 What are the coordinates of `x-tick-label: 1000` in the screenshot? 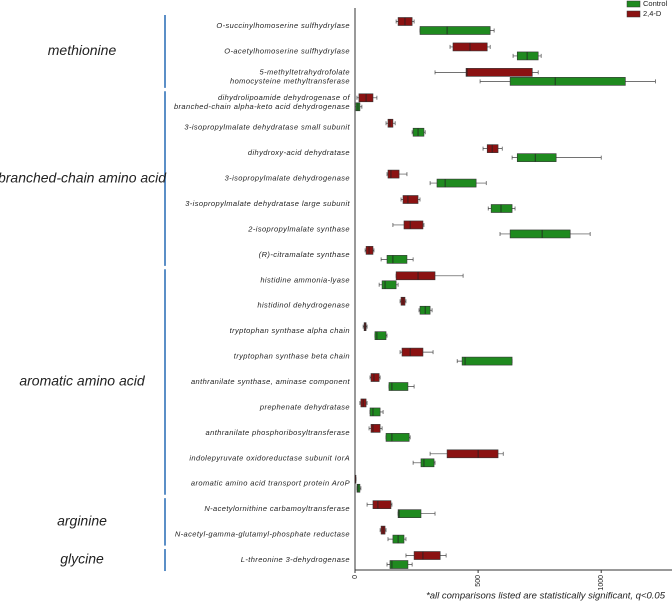 It's located at (601, 583).